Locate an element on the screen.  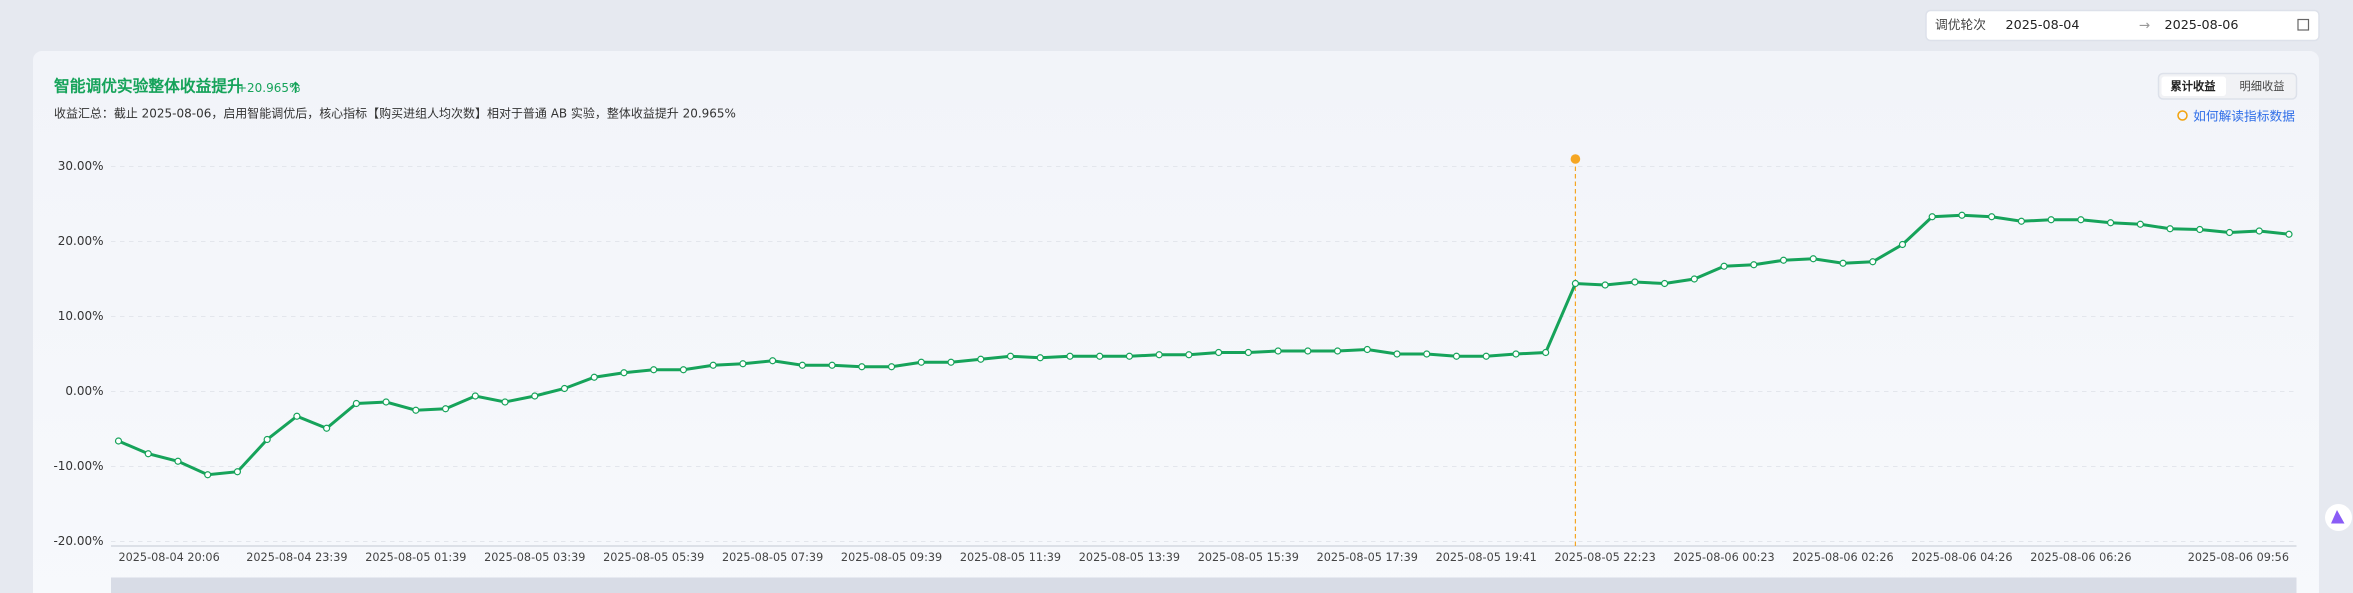
up-arrow is located at coordinates (295, 87).